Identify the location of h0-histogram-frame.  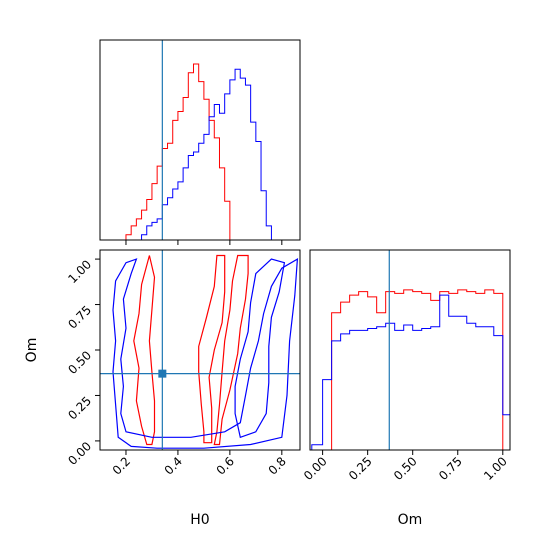
(200, 140).